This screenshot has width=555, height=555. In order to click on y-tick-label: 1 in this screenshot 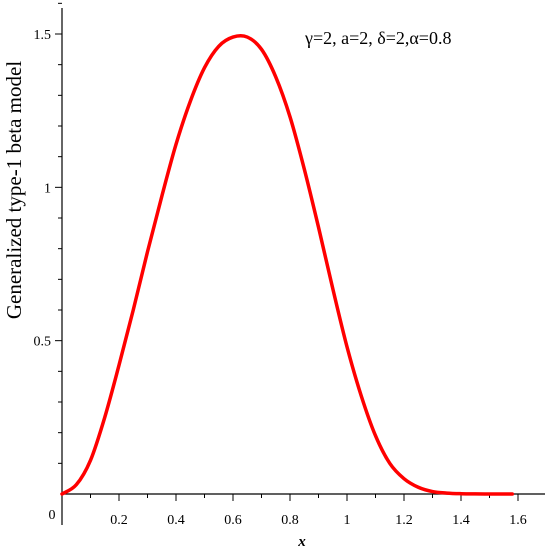, I will do `click(47, 188)`.